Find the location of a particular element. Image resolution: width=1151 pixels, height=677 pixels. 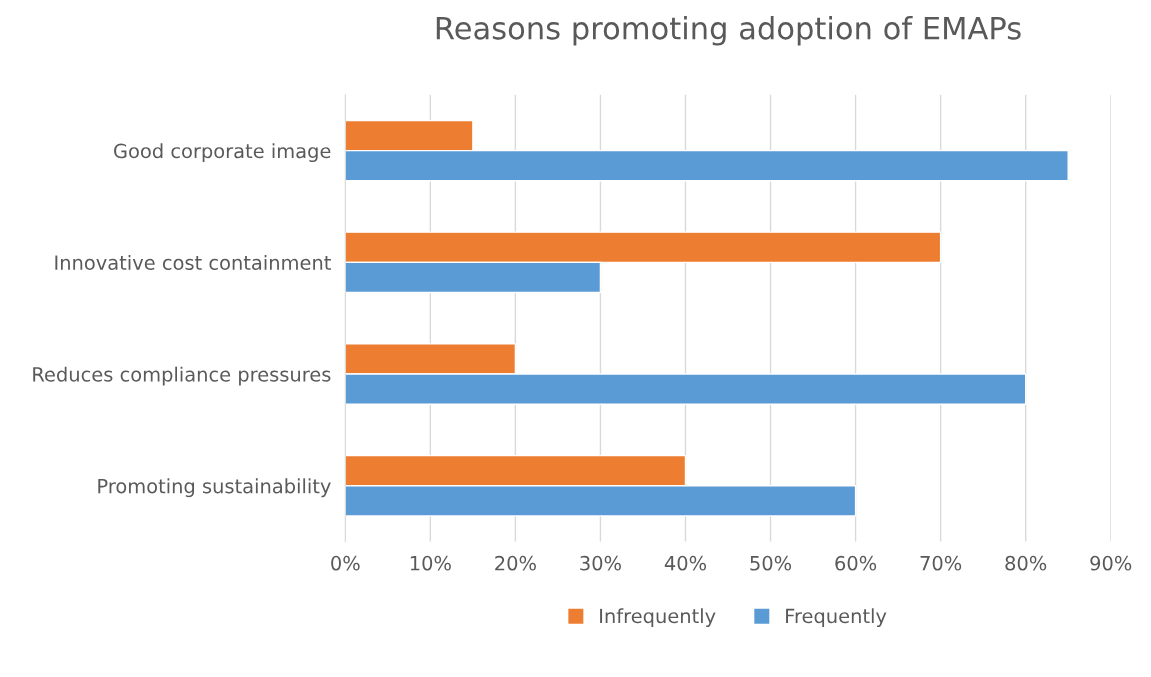

x-tick-label: 80% is located at coordinates (1026, 563).